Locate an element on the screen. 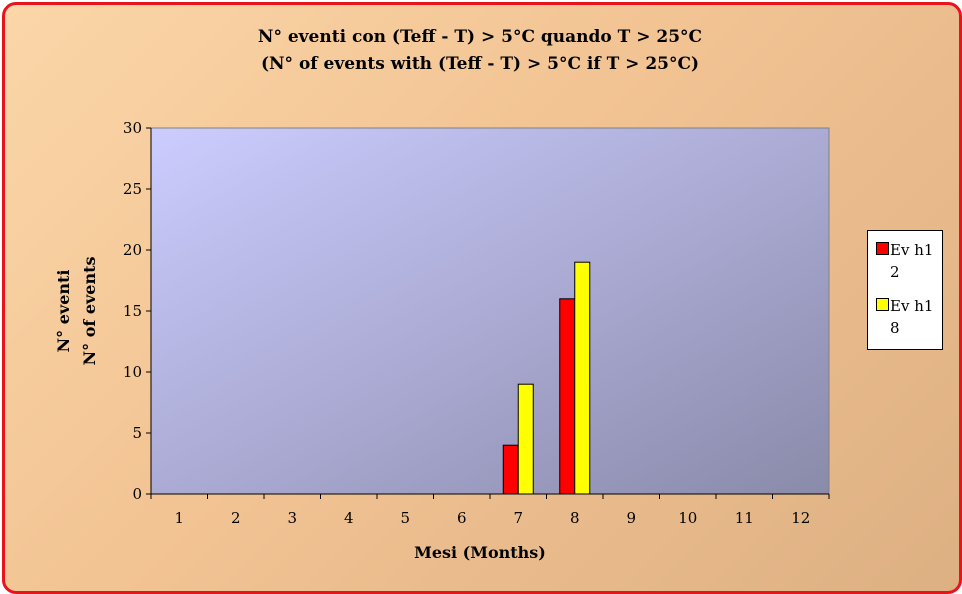  legend-swatch-ev-h12 is located at coordinates (882, 248).